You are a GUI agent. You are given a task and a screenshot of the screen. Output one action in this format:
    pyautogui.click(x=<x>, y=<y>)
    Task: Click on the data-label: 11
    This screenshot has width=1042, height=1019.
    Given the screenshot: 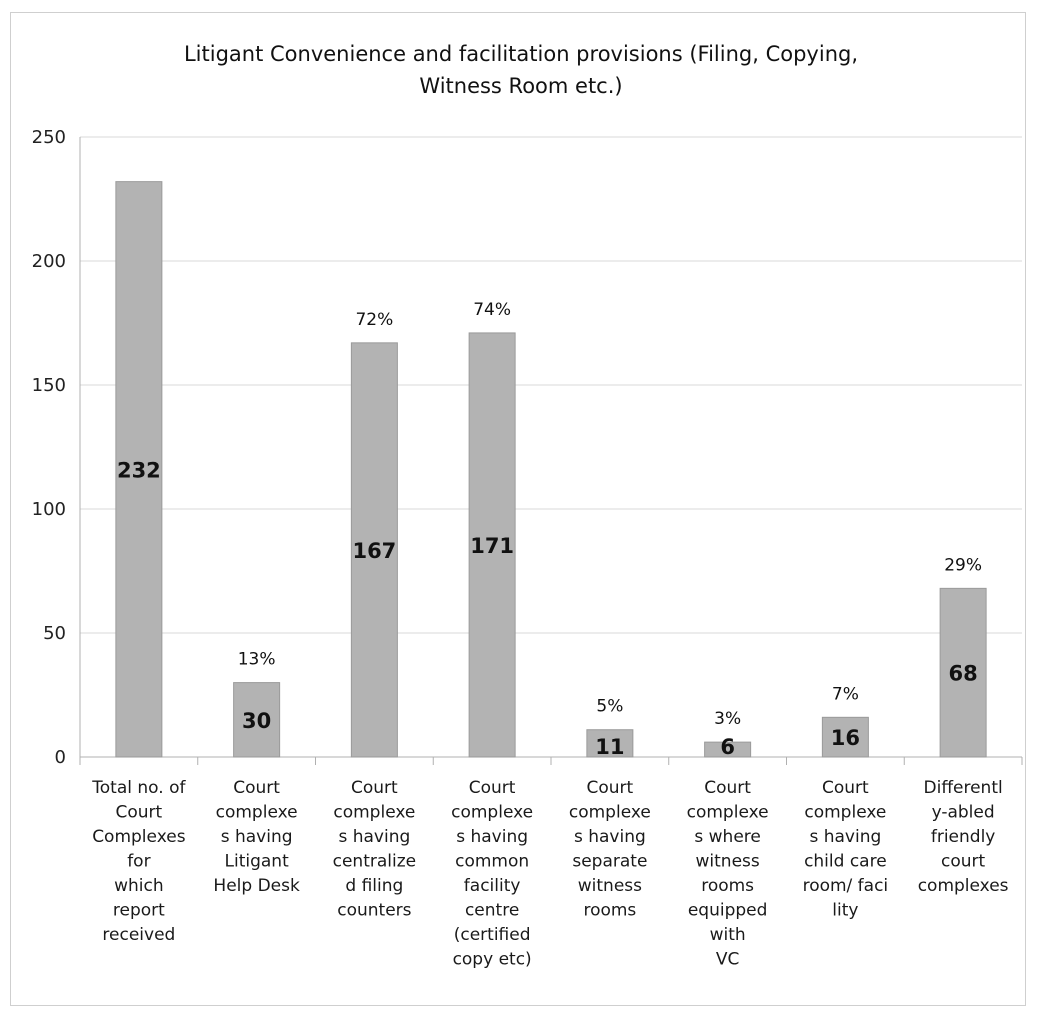 What is the action you would take?
    pyautogui.click(x=609, y=747)
    